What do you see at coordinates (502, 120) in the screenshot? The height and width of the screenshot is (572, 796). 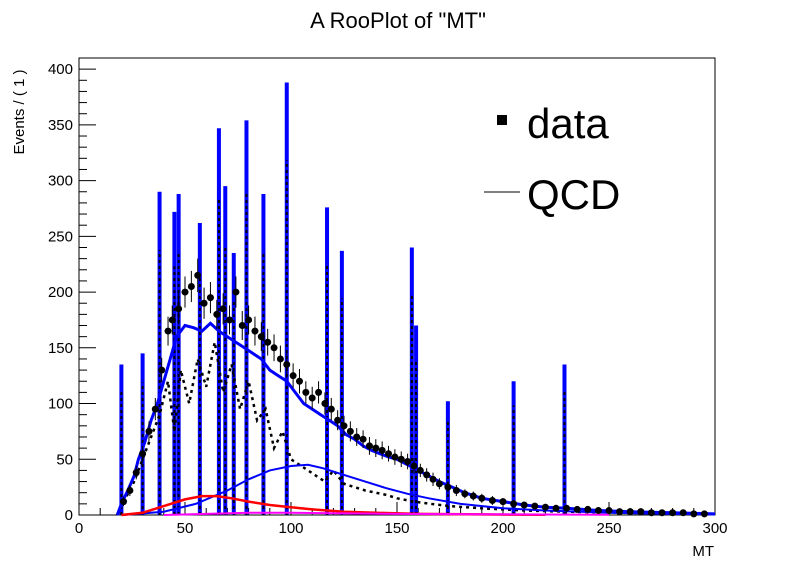 I see `legend-data-marker` at bounding box center [502, 120].